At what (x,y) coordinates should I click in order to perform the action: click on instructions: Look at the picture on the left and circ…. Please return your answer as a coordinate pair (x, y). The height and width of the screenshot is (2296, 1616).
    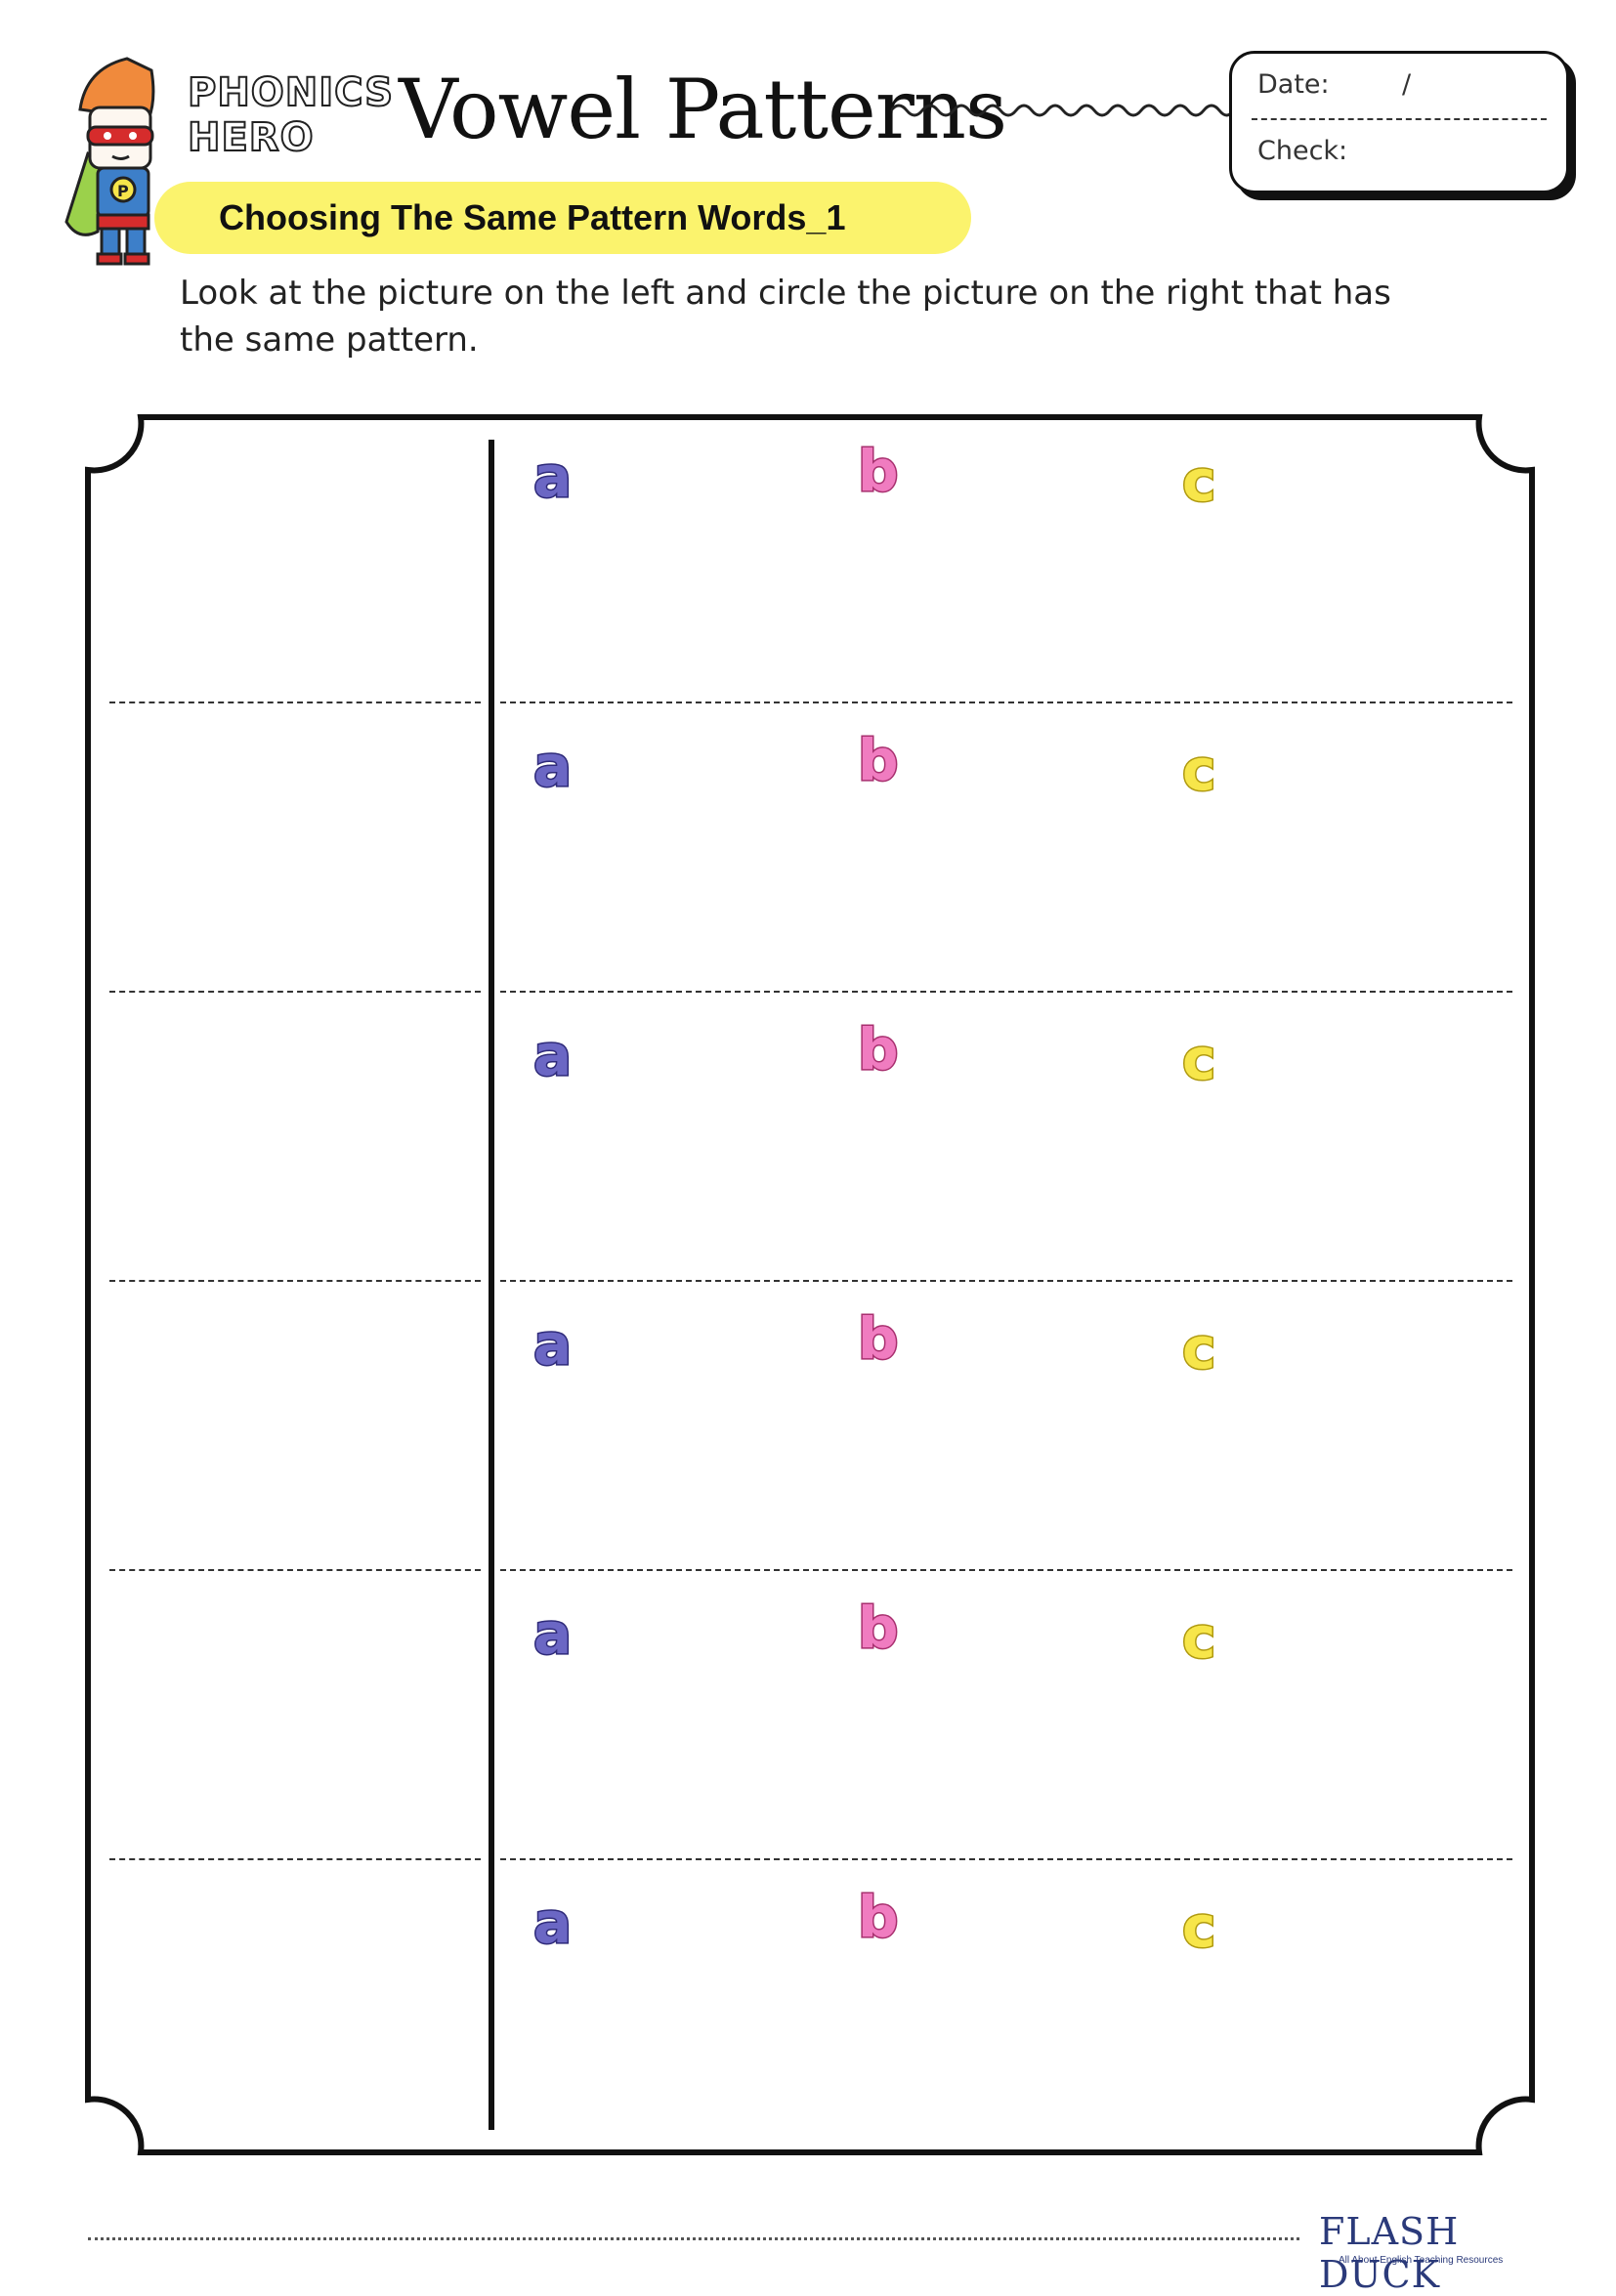
    Looking at the image, I should click on (785, 317).